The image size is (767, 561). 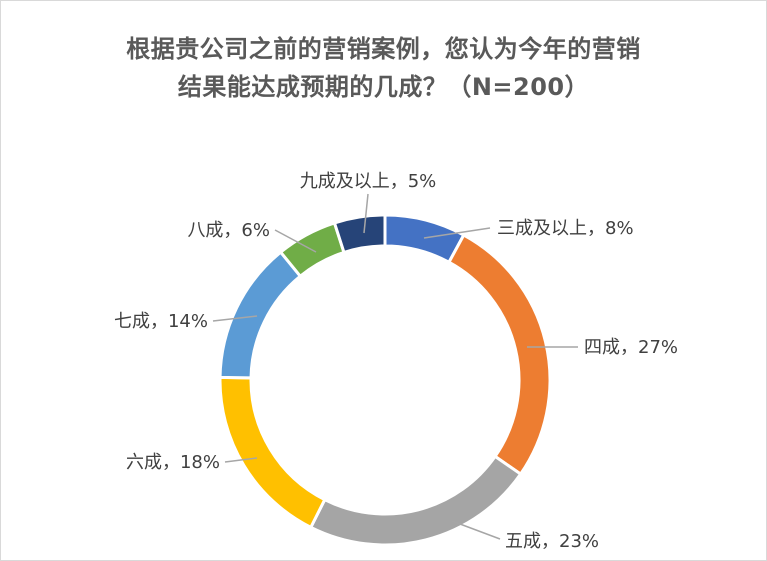 What do you see at coordinates (173, 462) in the screenshot?
I see `data-label-4: 六成，18%` at bounding box center [173, 462].